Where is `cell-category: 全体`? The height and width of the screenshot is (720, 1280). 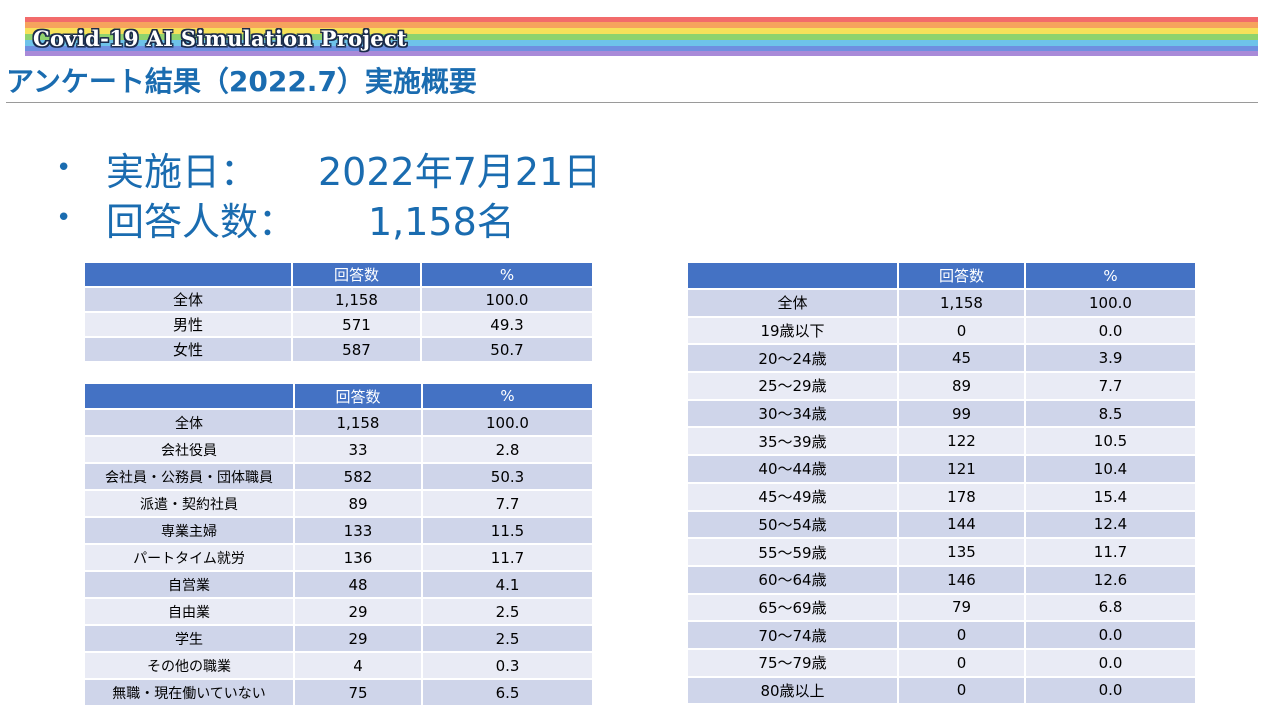
cell-category: 全体 is located at coordinates (793, 304).